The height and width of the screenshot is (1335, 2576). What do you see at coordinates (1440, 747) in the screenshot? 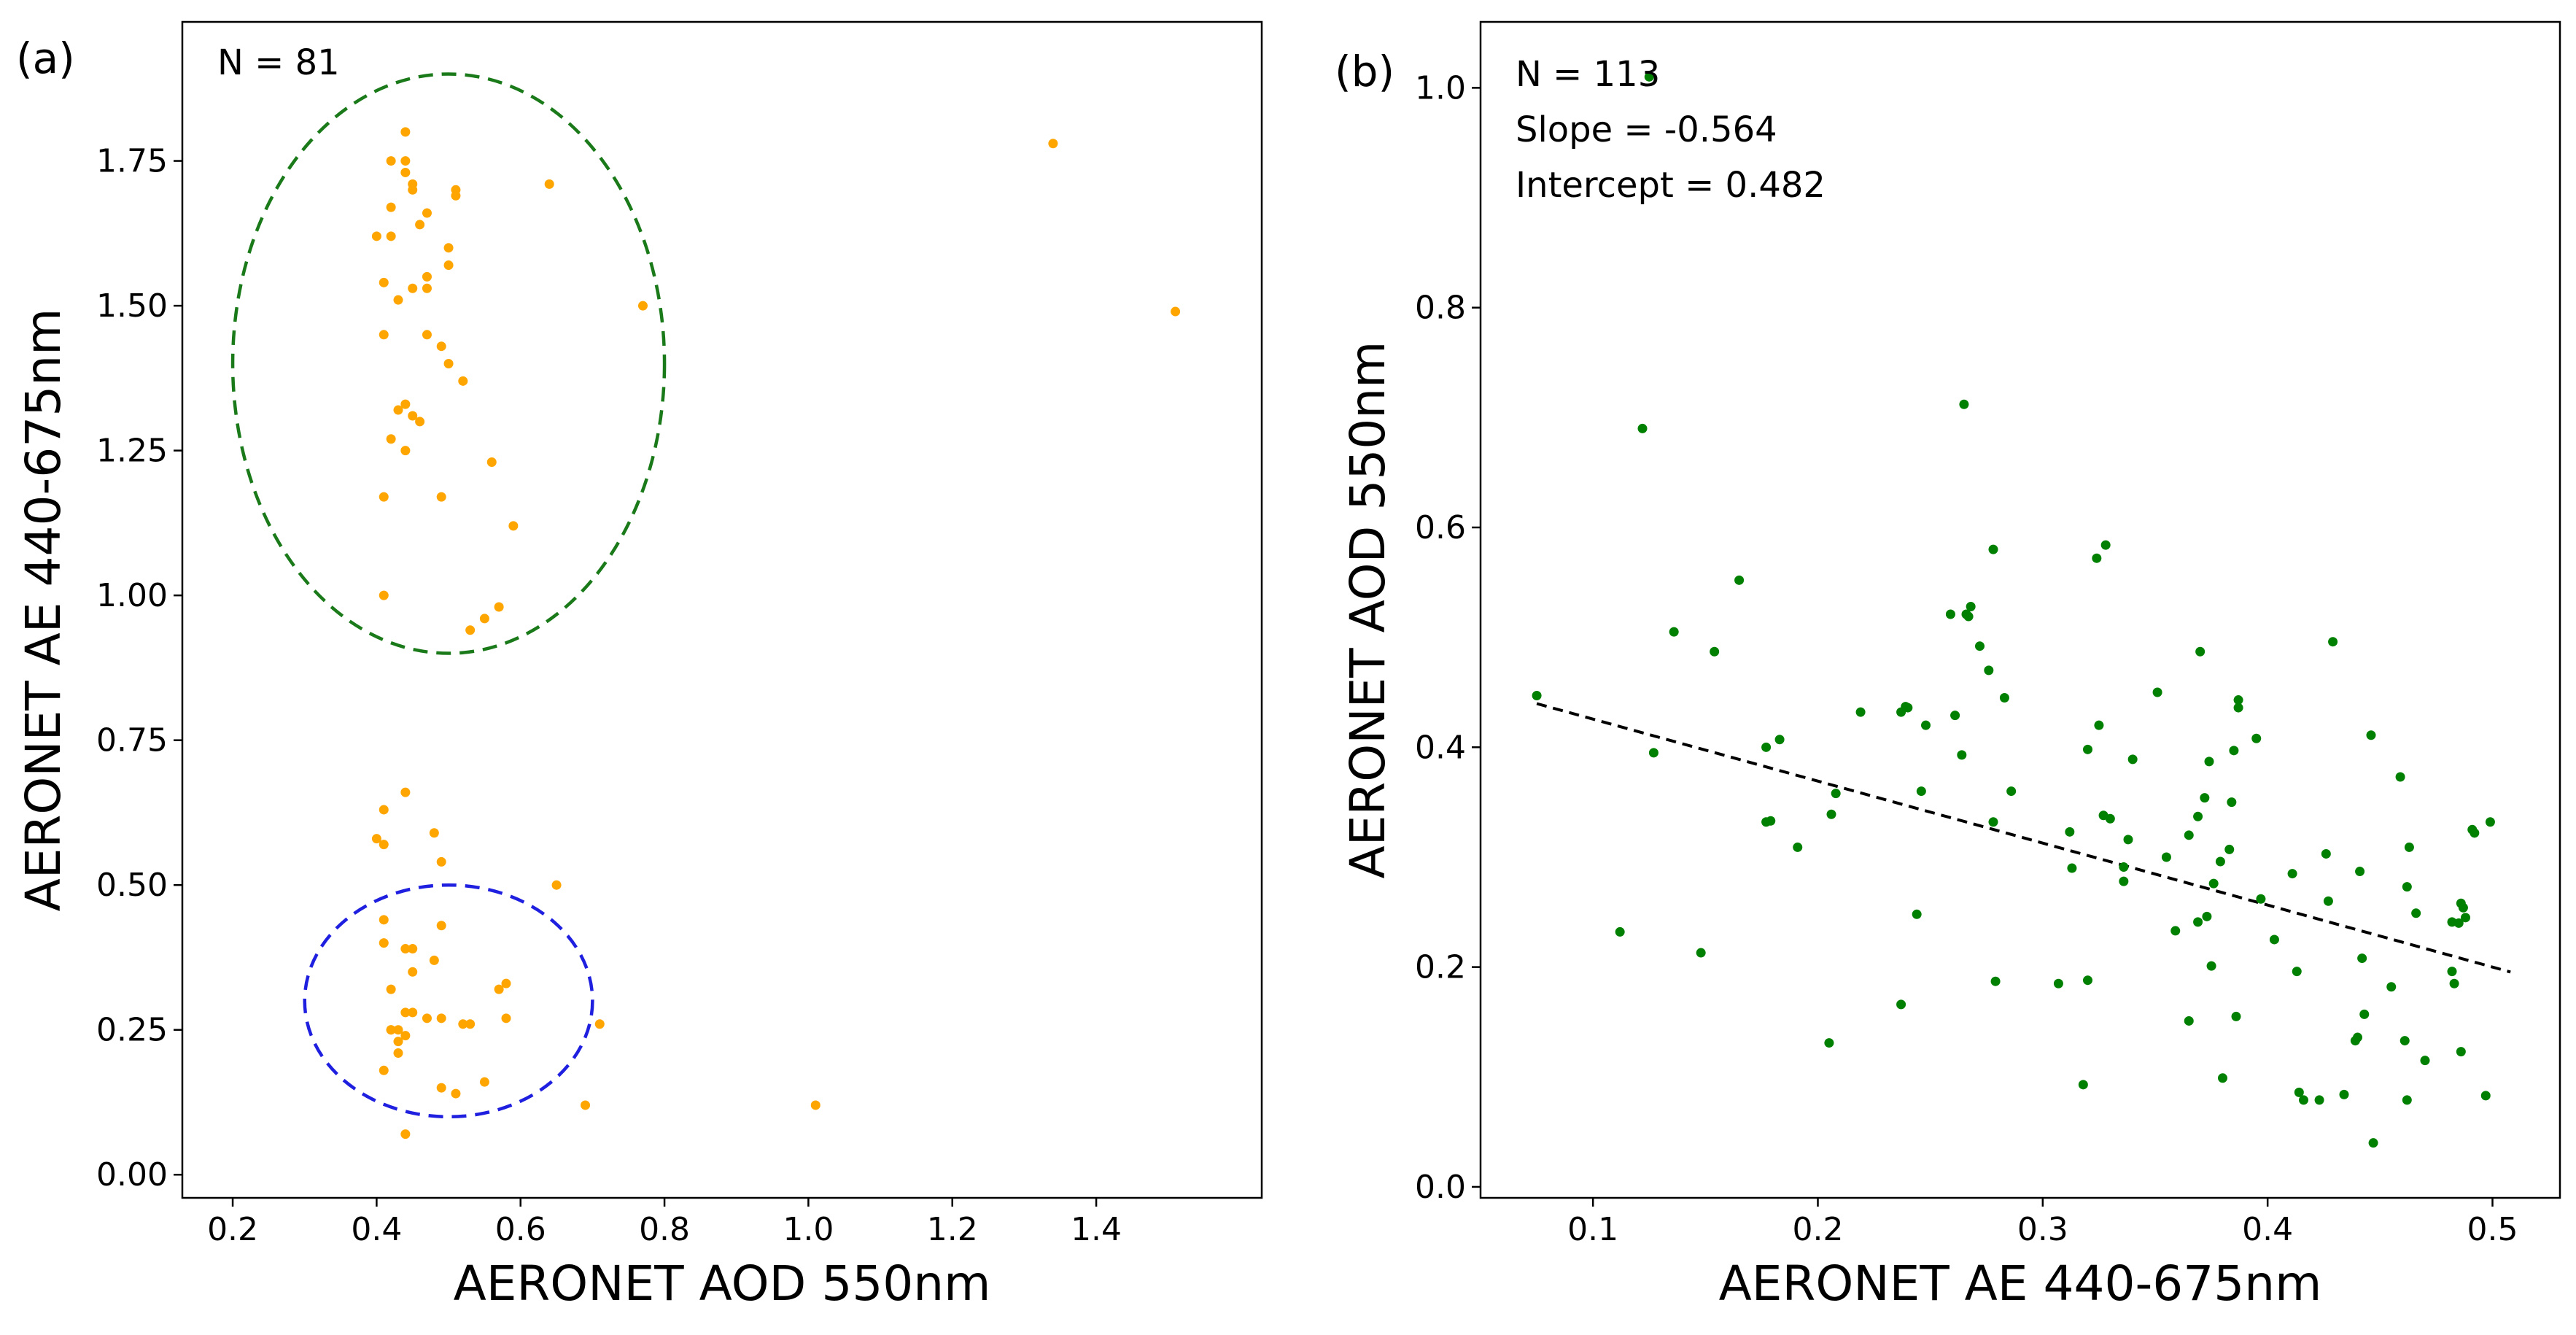
I see `panel-b-ytick-label: 0.4` at bounding box center [1440, 747].